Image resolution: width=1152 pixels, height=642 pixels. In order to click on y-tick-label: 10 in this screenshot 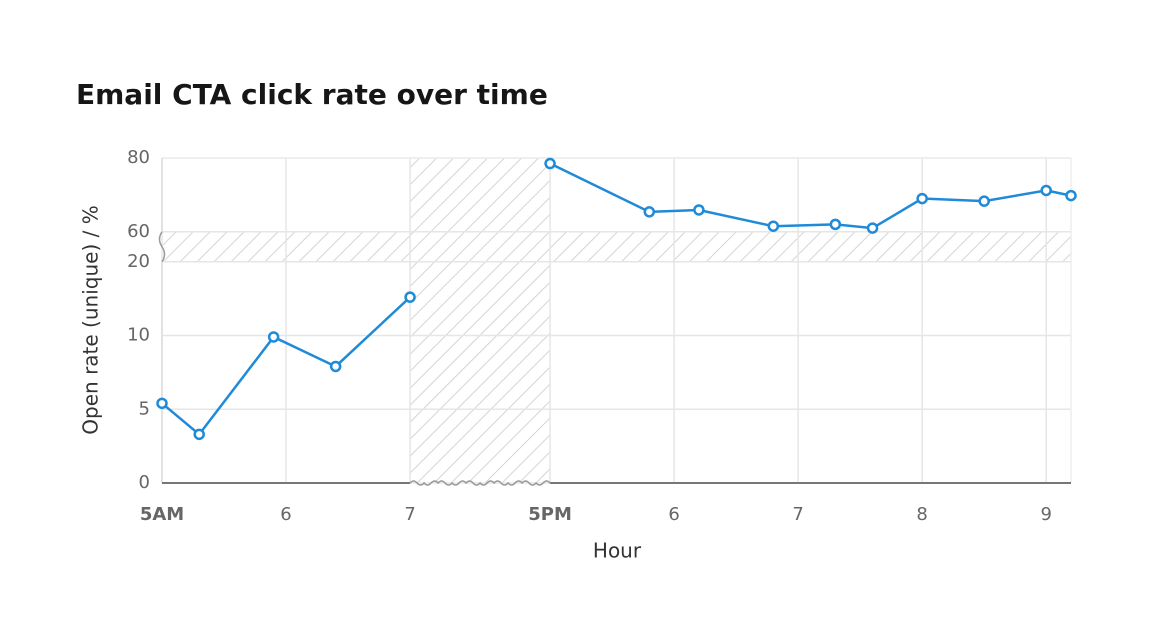, I will do `click(138, 335)`.